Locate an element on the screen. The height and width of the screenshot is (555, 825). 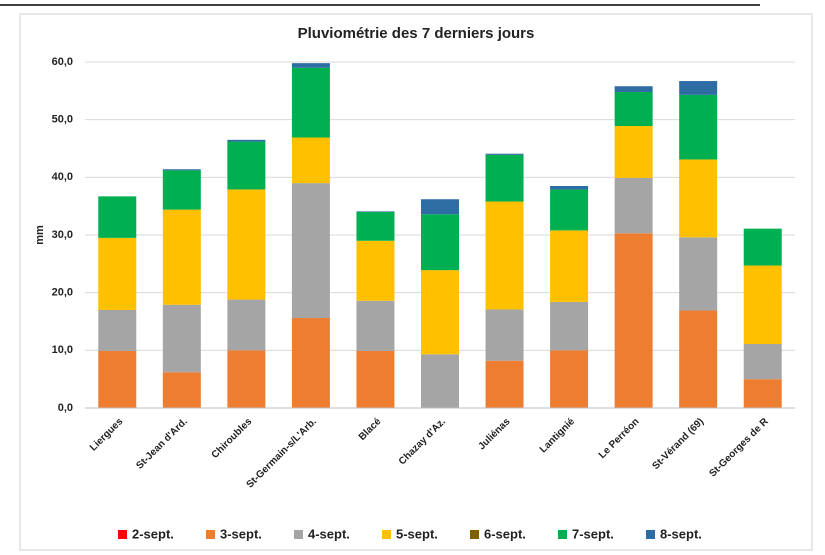
legend-label: 2-sept. is located at coordinates (153, 533).